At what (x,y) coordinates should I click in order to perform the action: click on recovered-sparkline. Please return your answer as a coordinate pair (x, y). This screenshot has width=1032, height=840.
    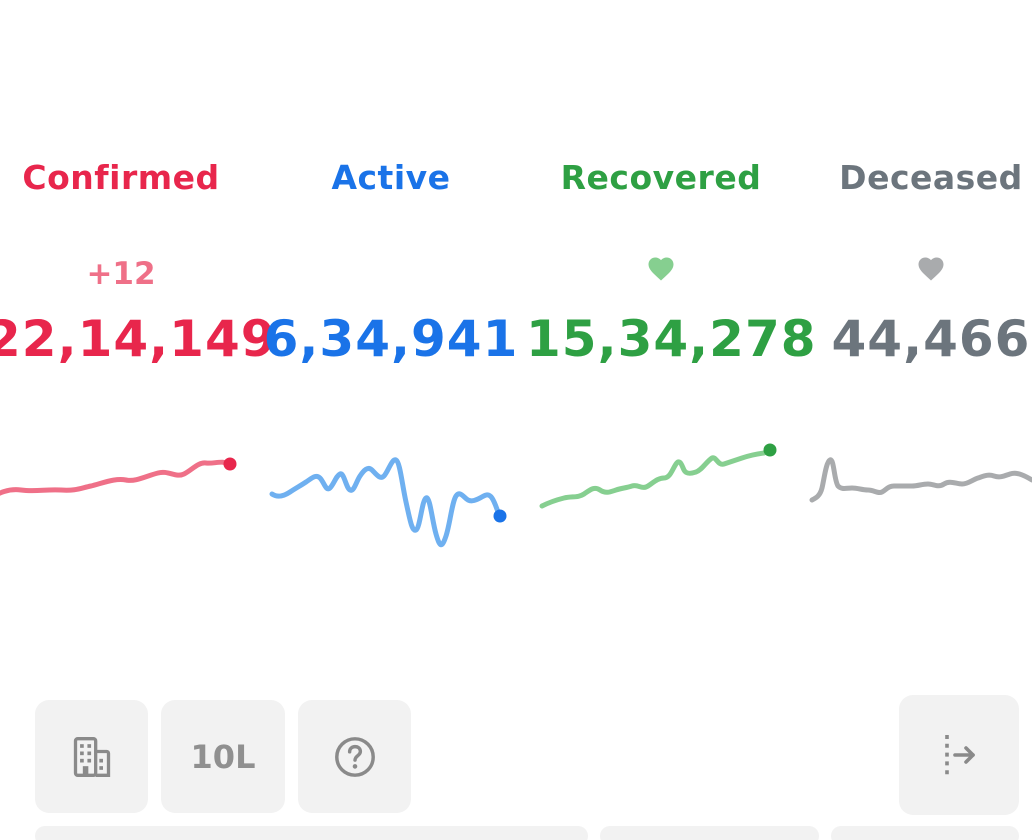
    Looking at the image, I should click on (658, 476).